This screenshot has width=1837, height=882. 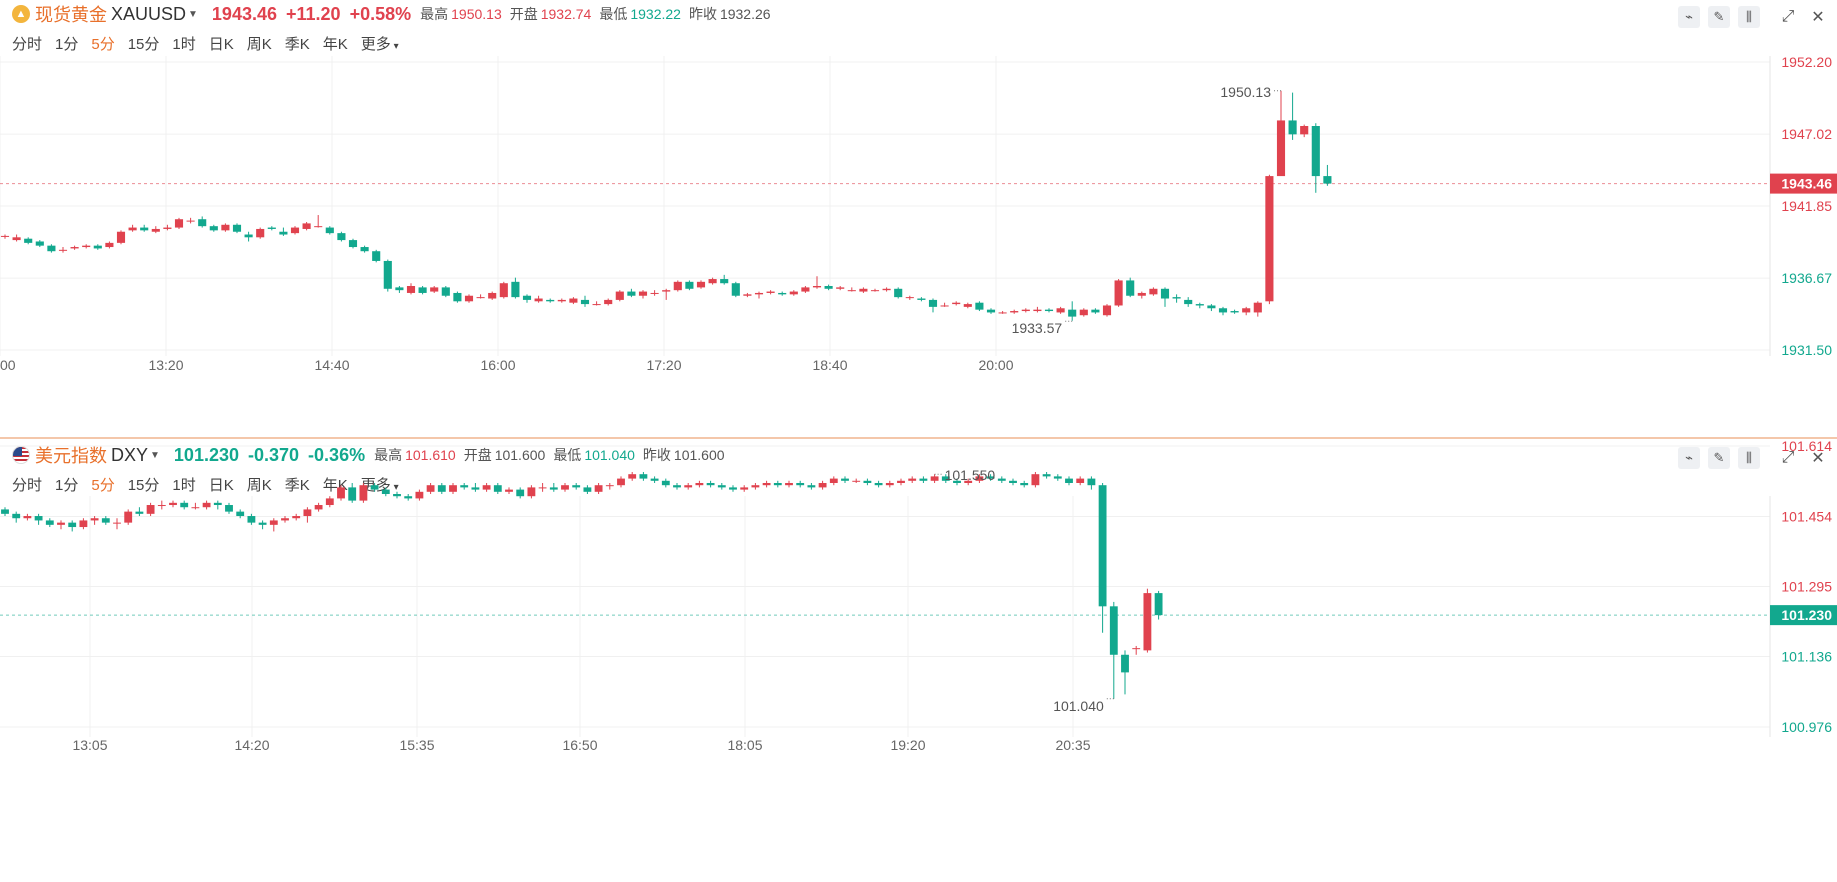 What do you see at coordinates (655, 14) in the screenshot?
I see `low-value: 1932.22` at bounding box center [655, 14].